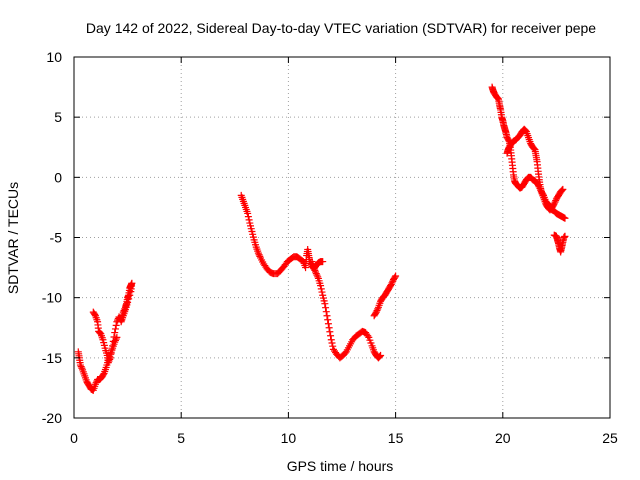 The height and width of the screenshot is (480, 640). What do you see at coordinates (340, 466) in the screenshot?
I see `x-axis-label: GPS time / hours` at bounding box center [340, 466].